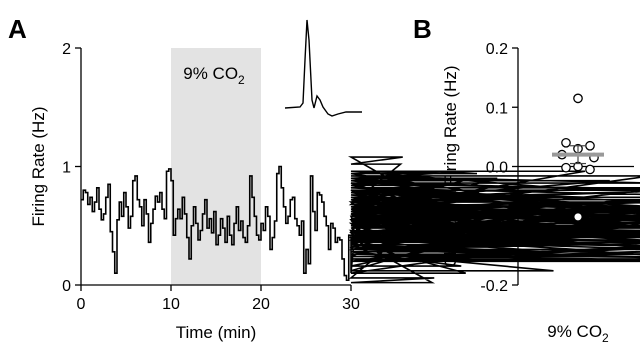 The image size is (640, 347). I want to click on x-tick-label: 20, so click(261, 304).